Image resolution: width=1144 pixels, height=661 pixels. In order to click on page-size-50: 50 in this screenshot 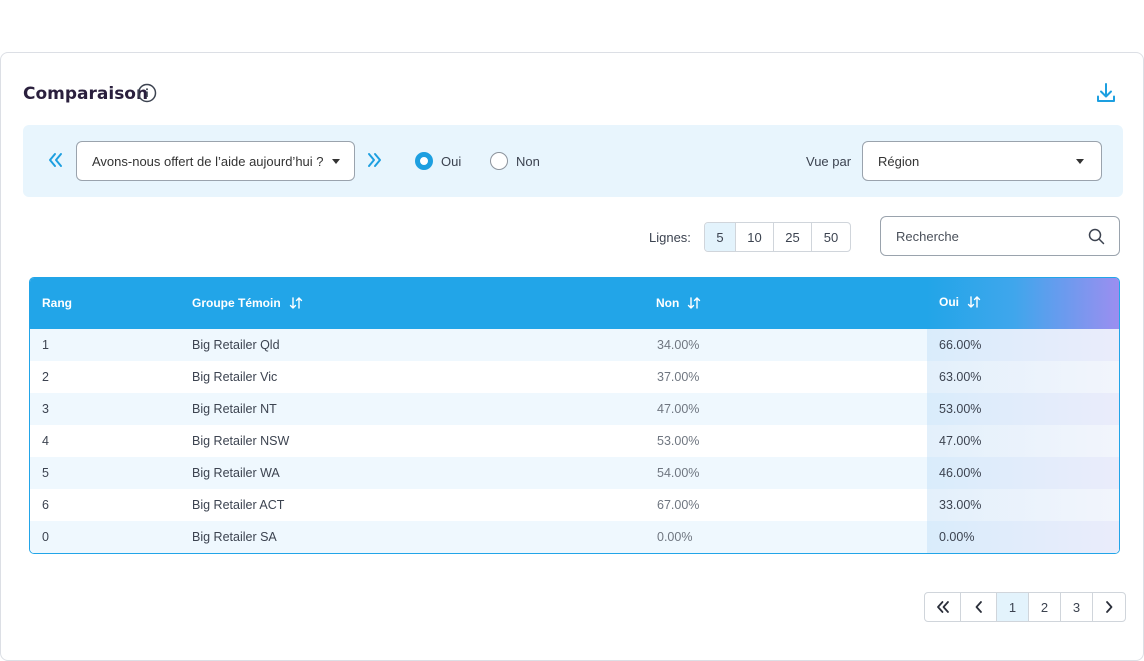, I will do `click(831, 237)`.